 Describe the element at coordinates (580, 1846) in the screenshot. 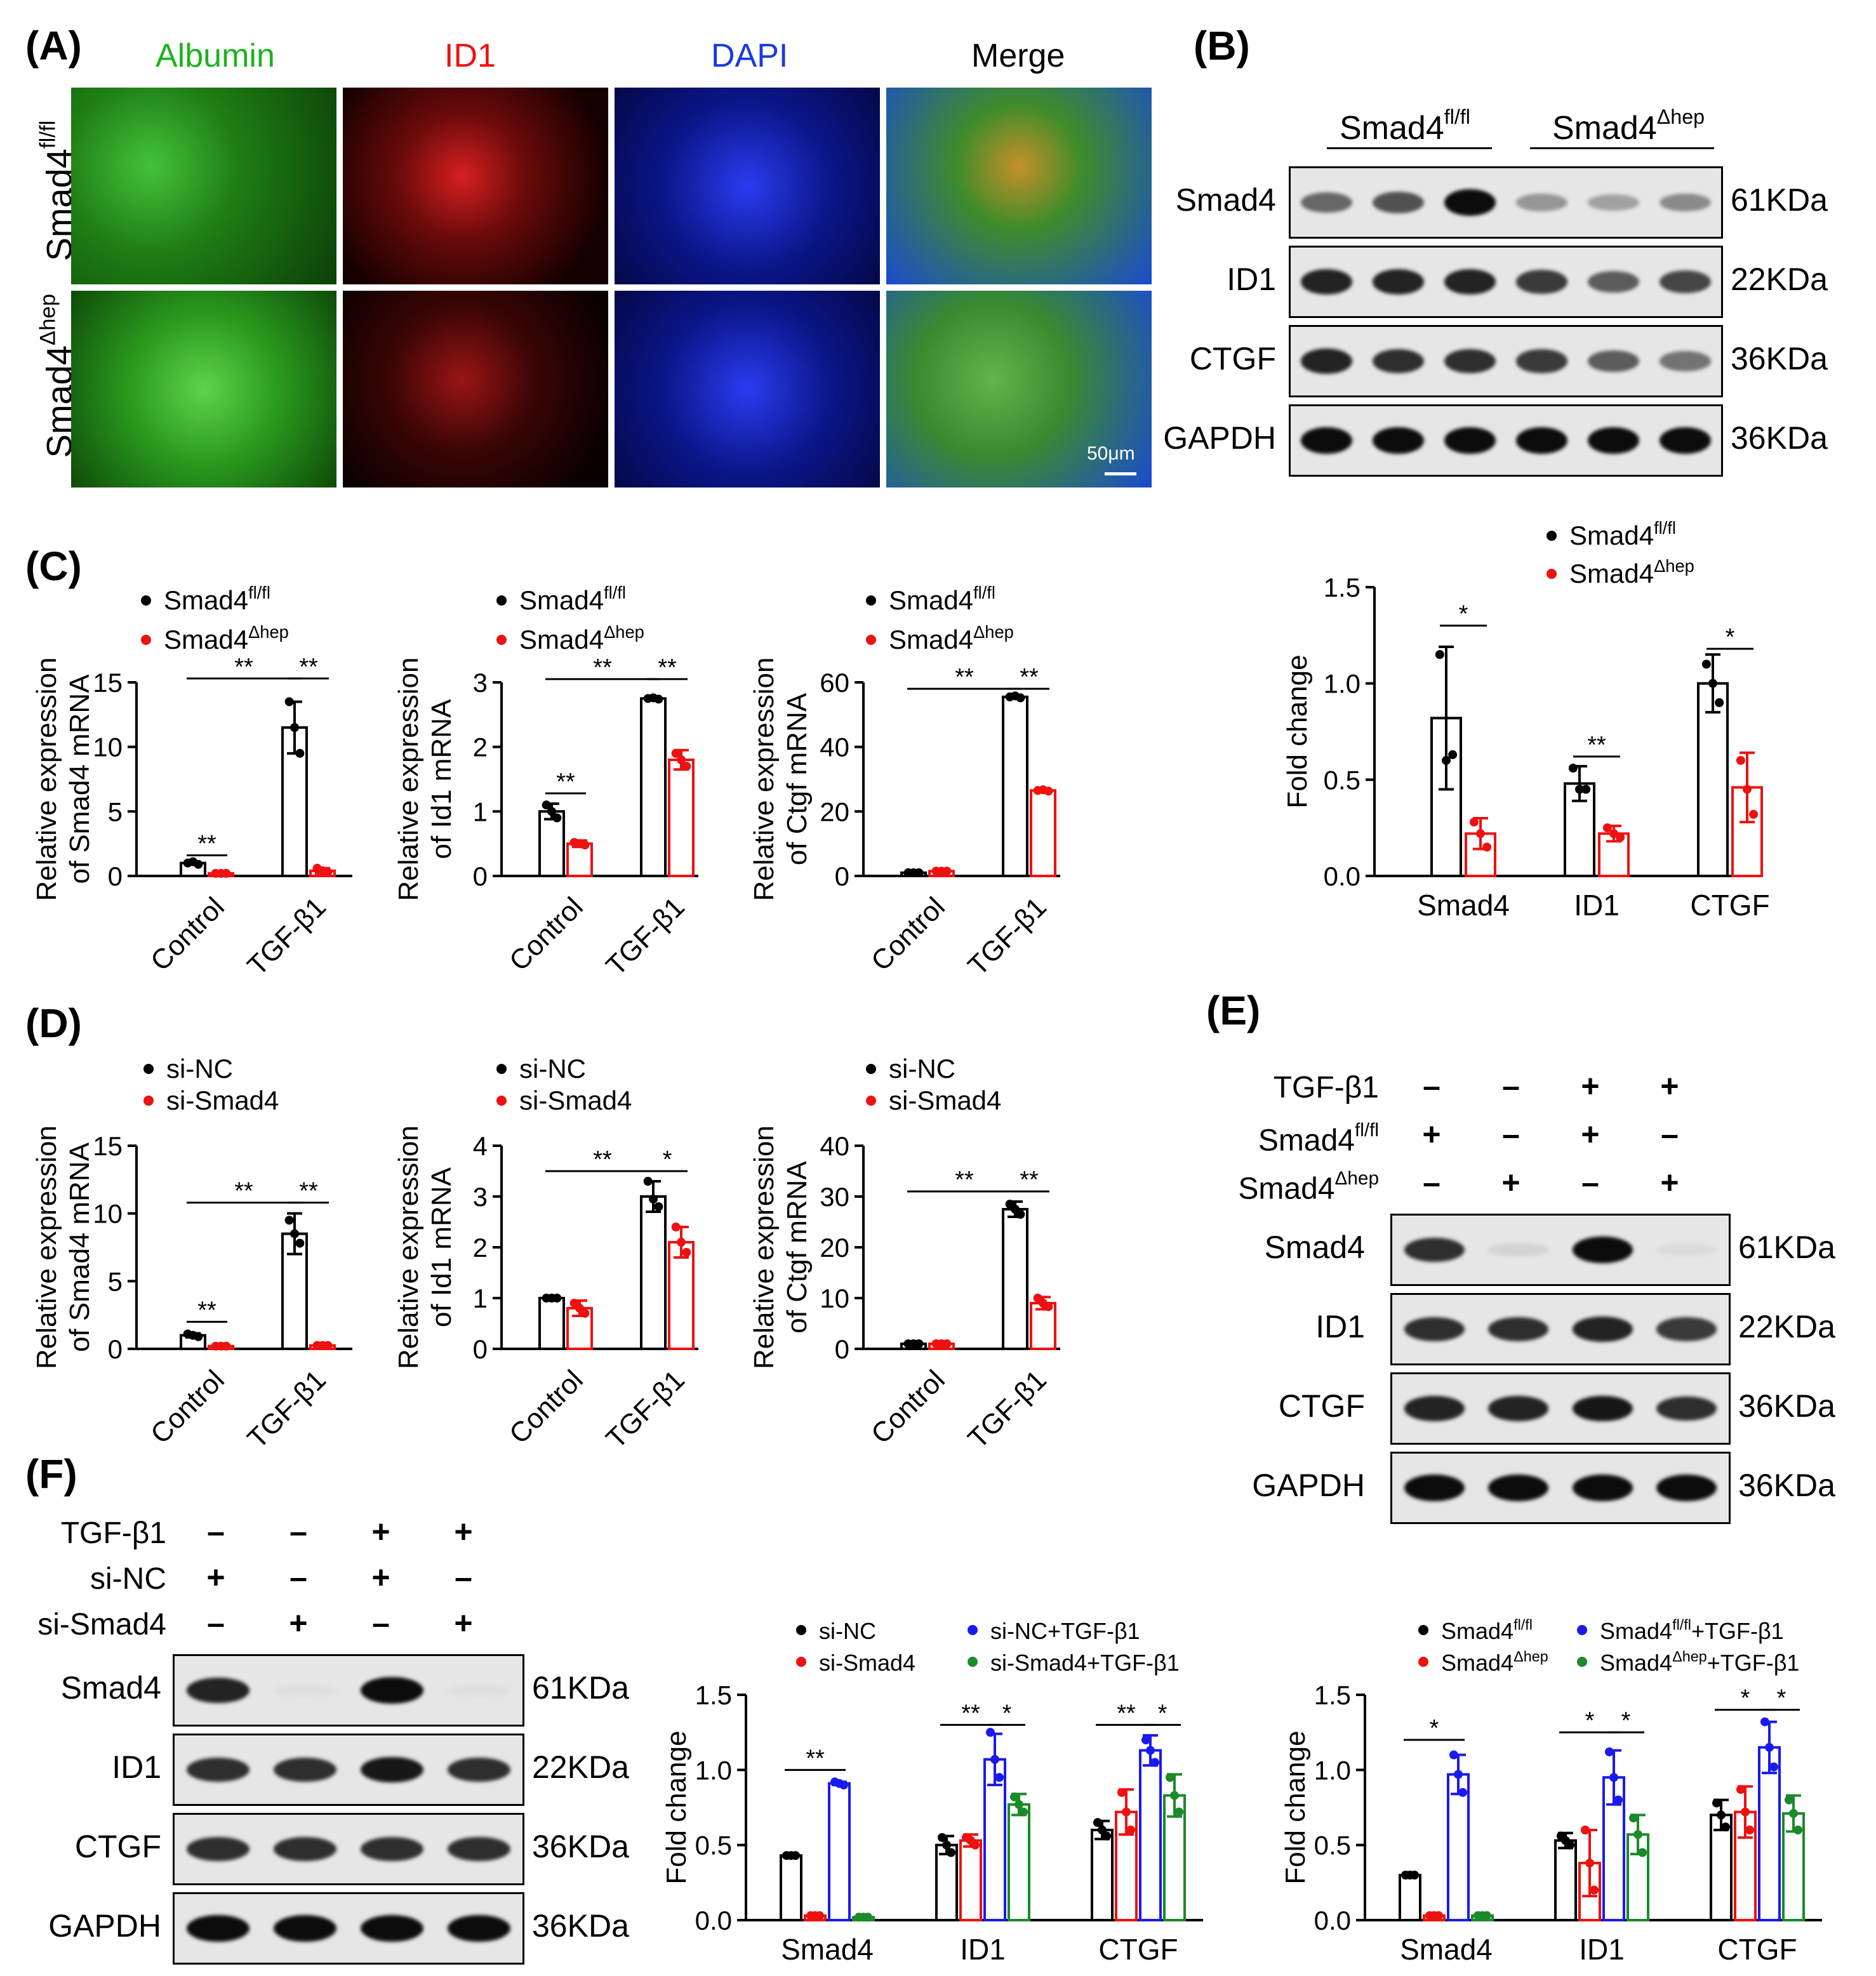

I see `blot-f-kda-label: 36KDa` at that location.